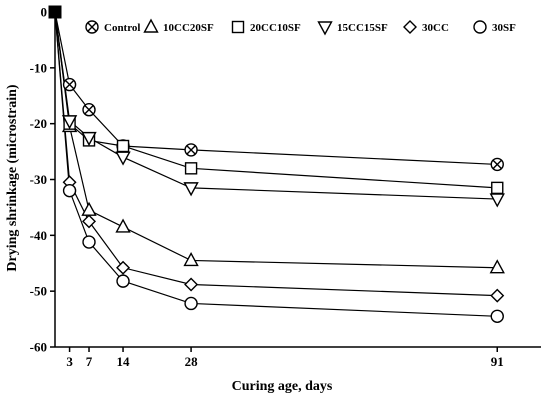  I want to click on y-tick-label: 0, so click(44, 12).